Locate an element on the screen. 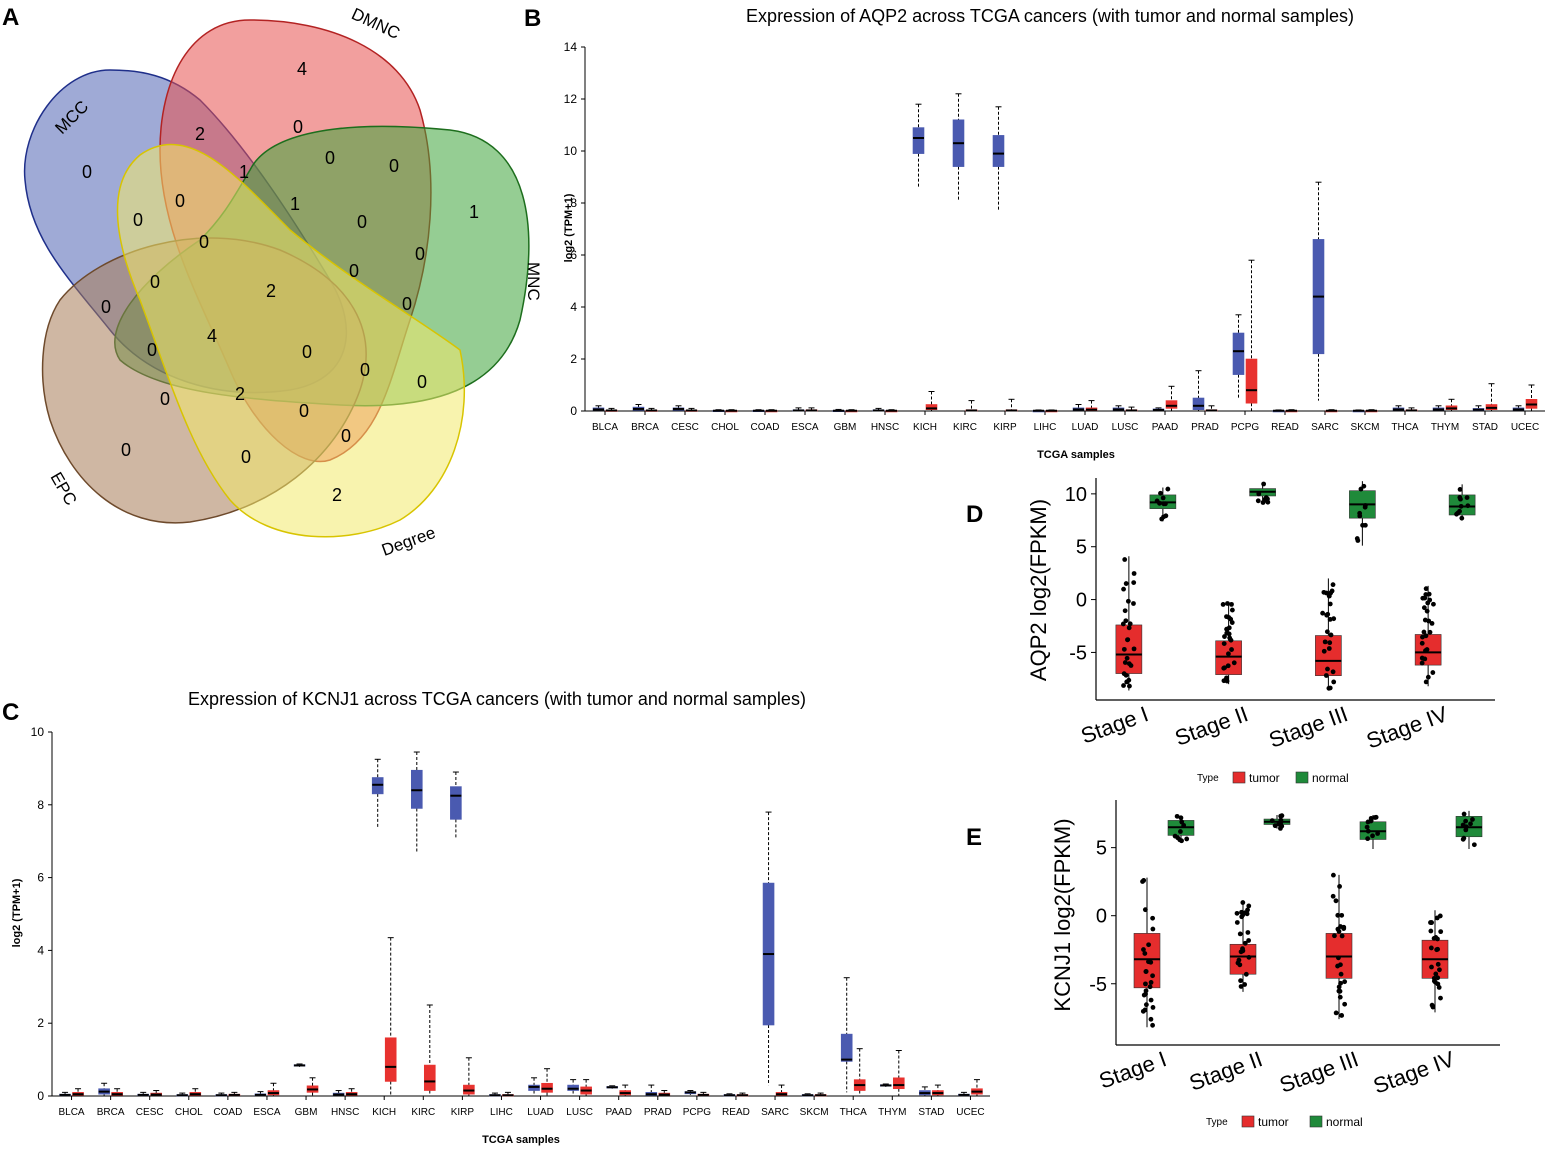 Image resolution: width=1546 pixels, height=1150 pixels. venn-label-degree: Degree is located at coordinates (408, 541).